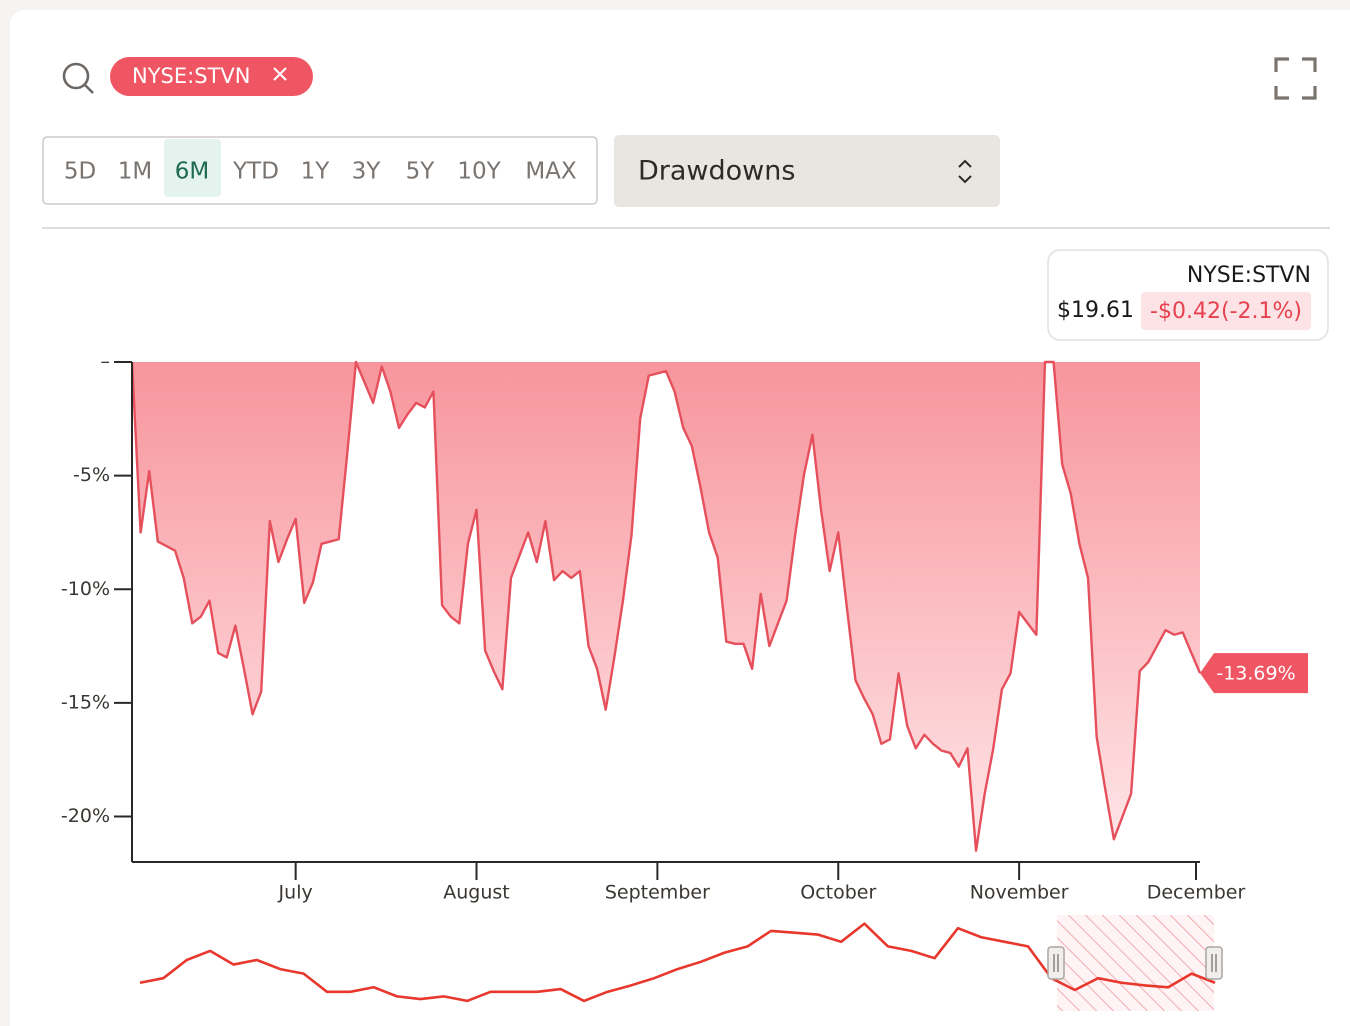 The width and height of the screenshot is (1350, 1026). What do you see at coordinates (106, 362) in the screenshot?
I see `y-tick-label: –` at bounding box center [106, 362].